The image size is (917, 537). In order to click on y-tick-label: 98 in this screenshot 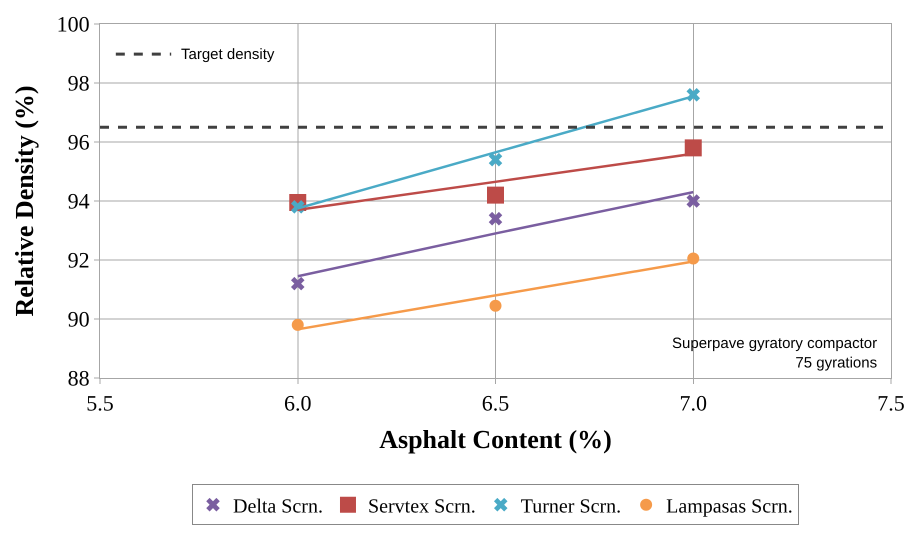, I will do `click(79, 83)`.